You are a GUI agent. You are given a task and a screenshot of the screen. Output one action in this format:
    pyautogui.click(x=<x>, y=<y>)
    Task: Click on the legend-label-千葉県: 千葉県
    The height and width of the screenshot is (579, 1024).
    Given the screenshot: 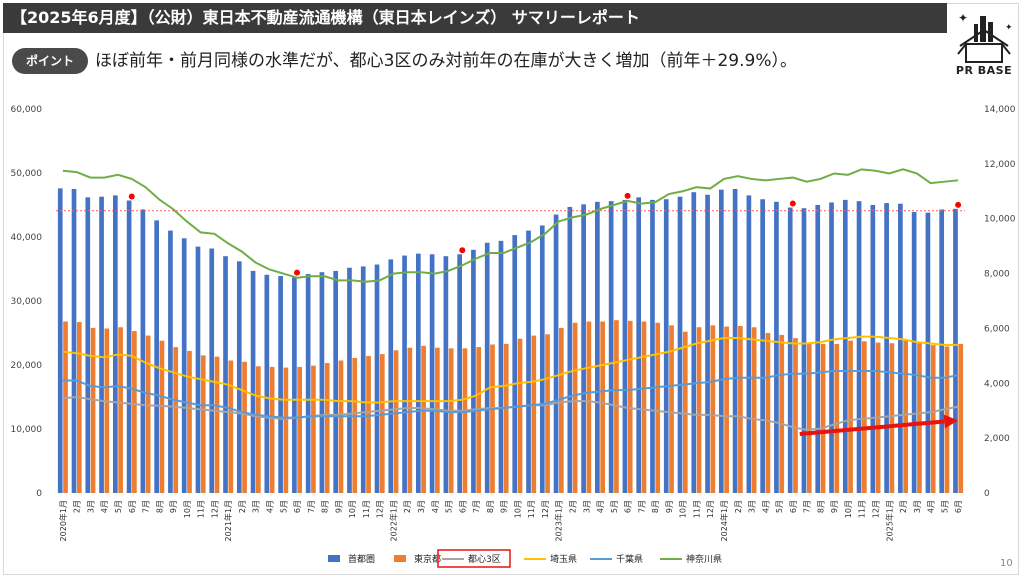 What is the action you would take?
    pyautogui.click(x=629, y=559)
    